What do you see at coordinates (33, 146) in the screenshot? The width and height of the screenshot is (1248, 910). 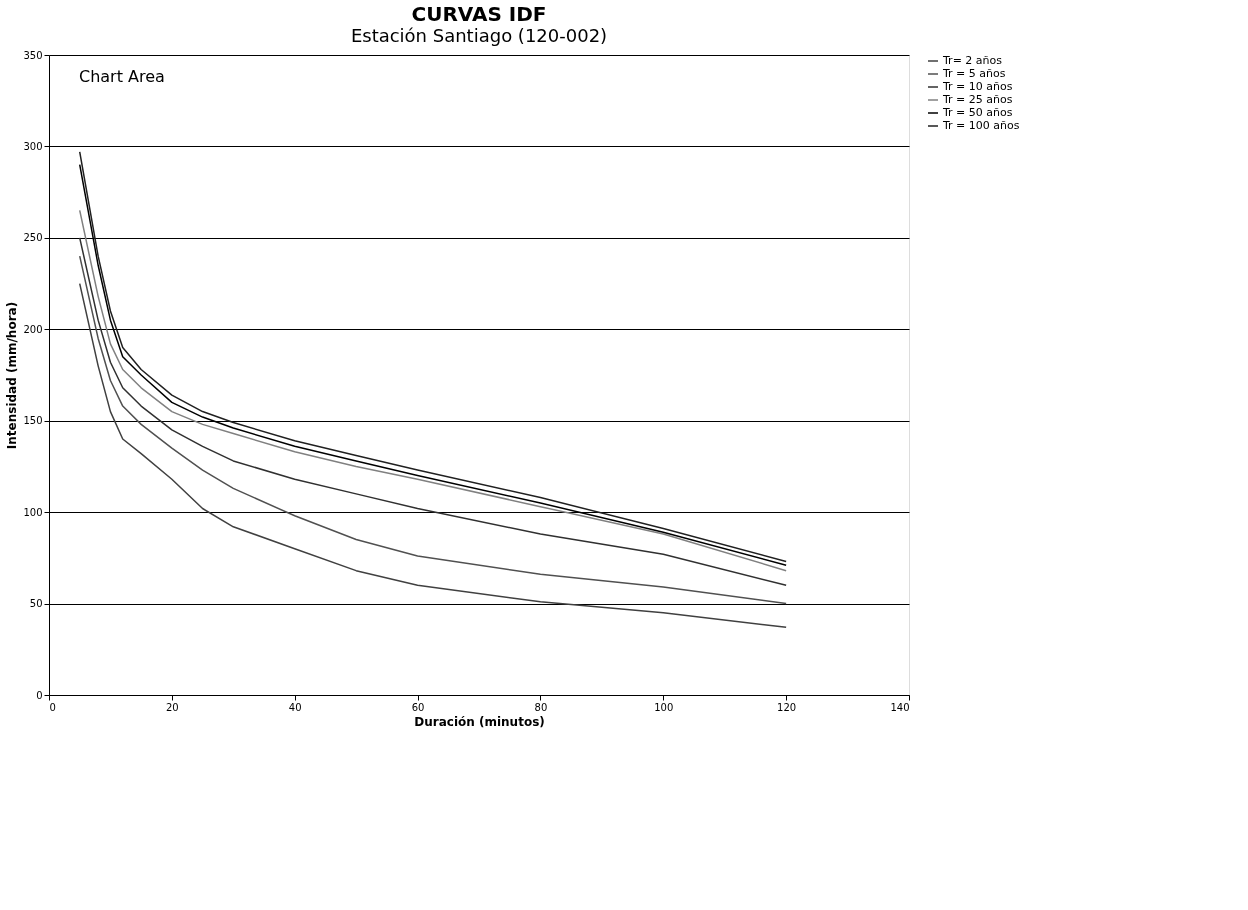 I see `y-tick-label: 300` at bounding box center [33, 146].